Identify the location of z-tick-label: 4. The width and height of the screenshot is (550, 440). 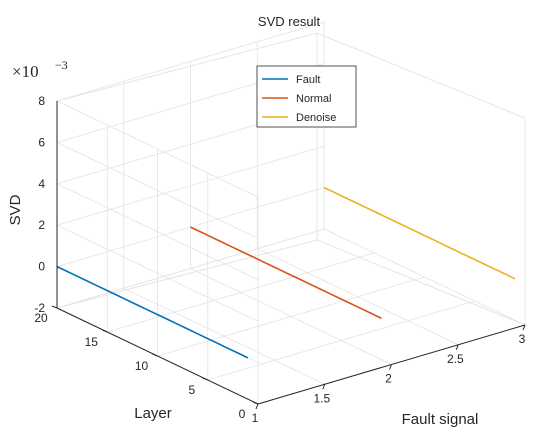
(41, 184).